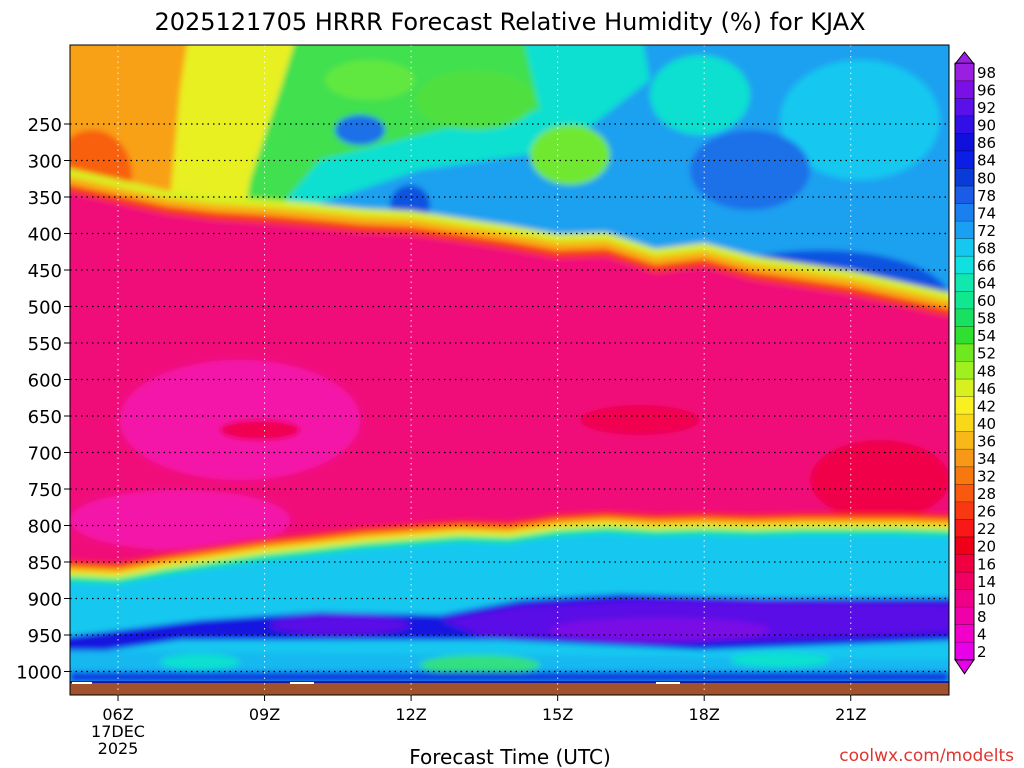 Image resolution: width=1024 pixels, height=768 pixels. I want to click on y-tick-label: 300, so click(45, 162).